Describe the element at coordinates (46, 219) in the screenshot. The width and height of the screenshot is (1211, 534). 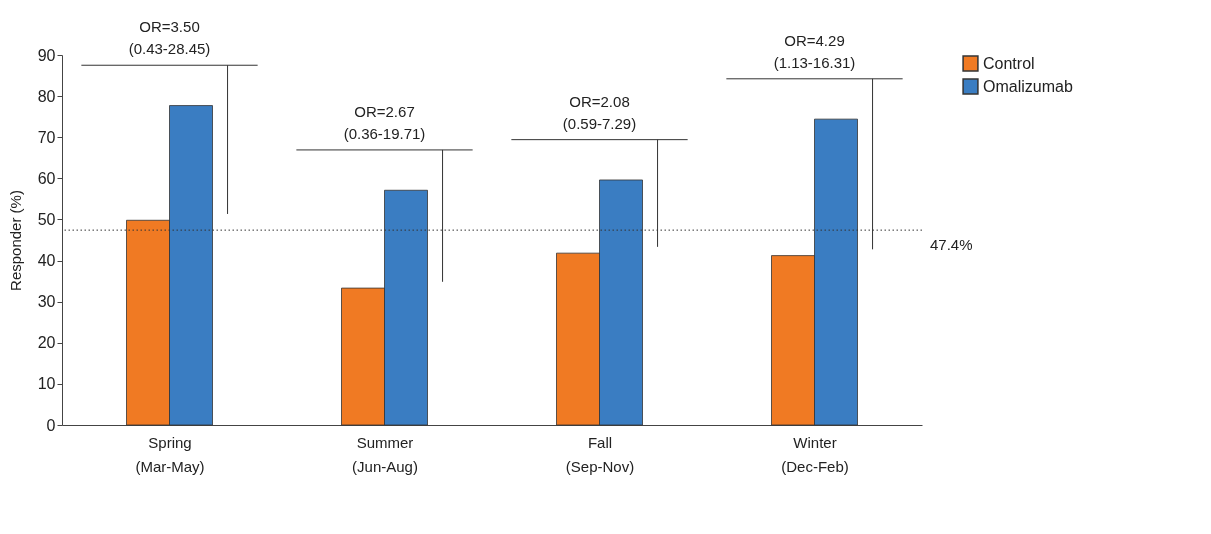
I see `y-tick-label: 50` at that location.